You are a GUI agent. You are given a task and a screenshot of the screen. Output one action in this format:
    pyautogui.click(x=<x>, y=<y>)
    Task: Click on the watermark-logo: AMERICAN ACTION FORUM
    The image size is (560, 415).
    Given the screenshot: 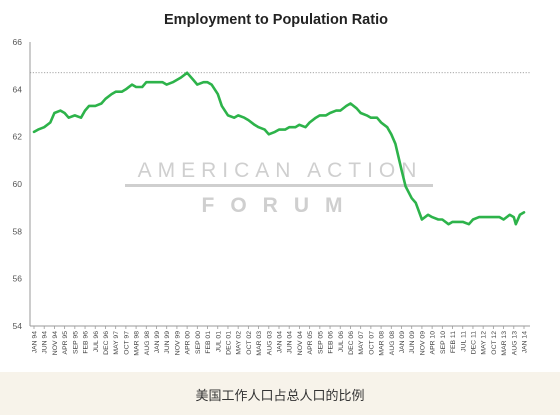 What is the action you would take?
    pyautogui.click(x=279, y=188)
    